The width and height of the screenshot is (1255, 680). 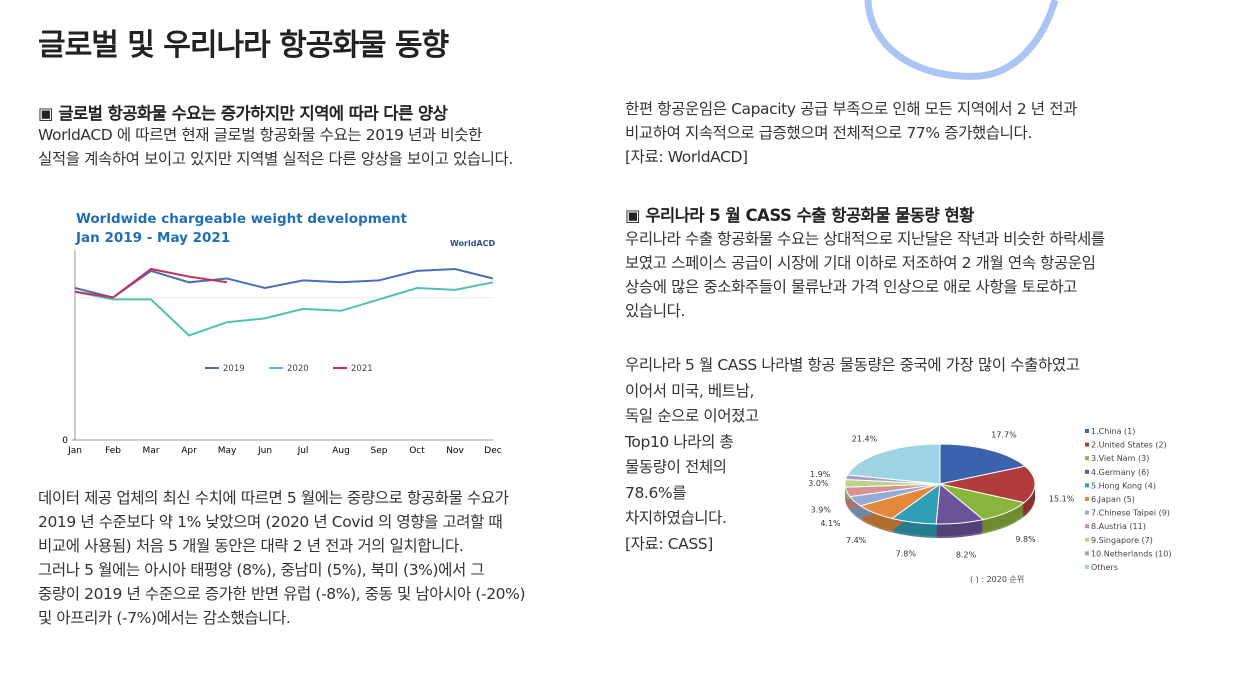 What do you see at coordinates (303, 451) in the screenshot?
I see `x-tick-label: Jul` at bounding box center [303, 451].